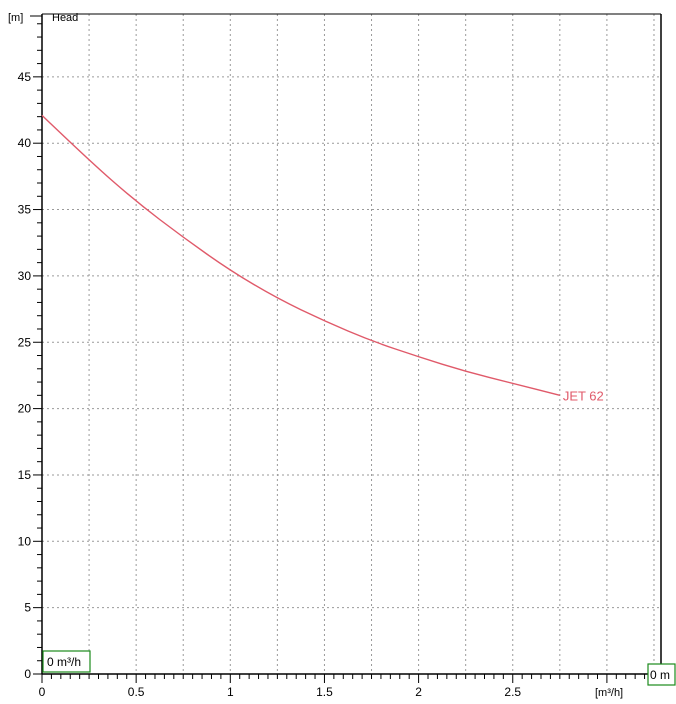  I want to click on x-tick-label: 2, so click(418, 692).